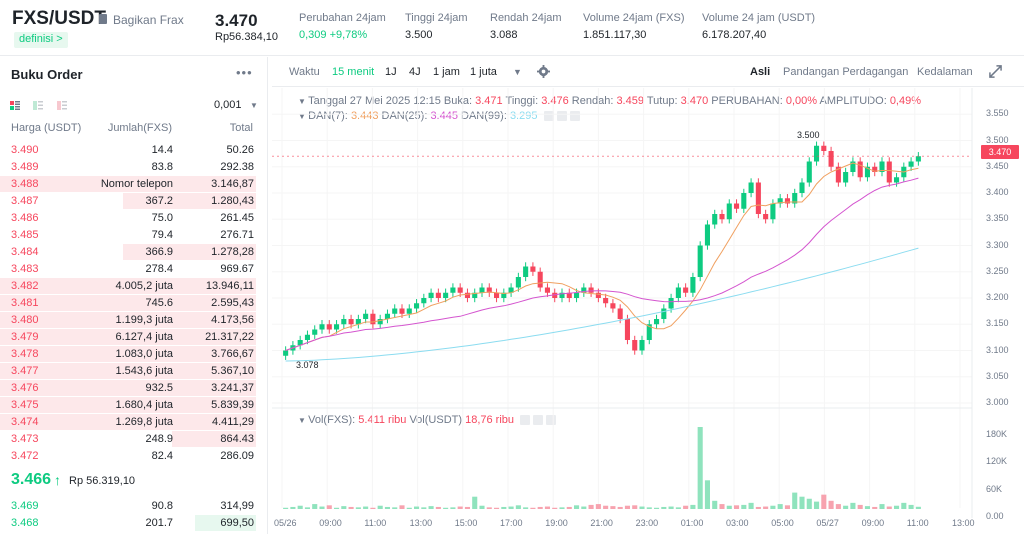 This screenshot has height=534, width=1024. I want to click on ask-row: 3.479 6.127,4 juta 21.317,22, so click(133, 336).